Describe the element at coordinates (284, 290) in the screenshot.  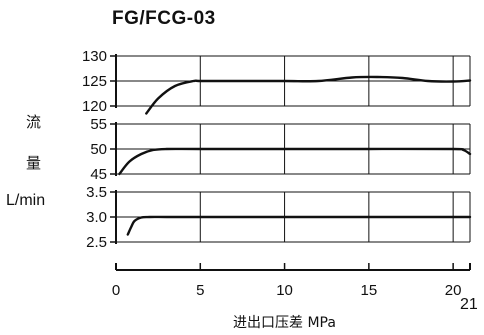
I see `x-tick-label: 10` at that location.